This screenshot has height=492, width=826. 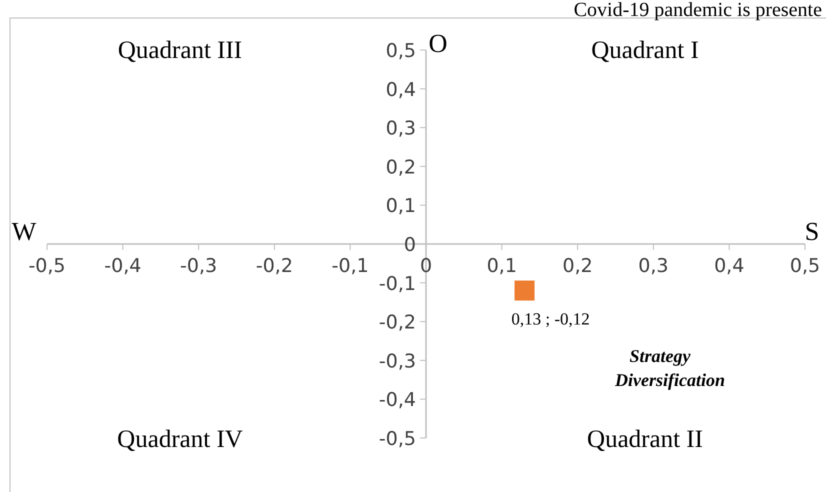 What do you see at coordinates (180, 50) in the screenshot?
I see `annotation: Quadrant III` at bounding box center [180, 50].